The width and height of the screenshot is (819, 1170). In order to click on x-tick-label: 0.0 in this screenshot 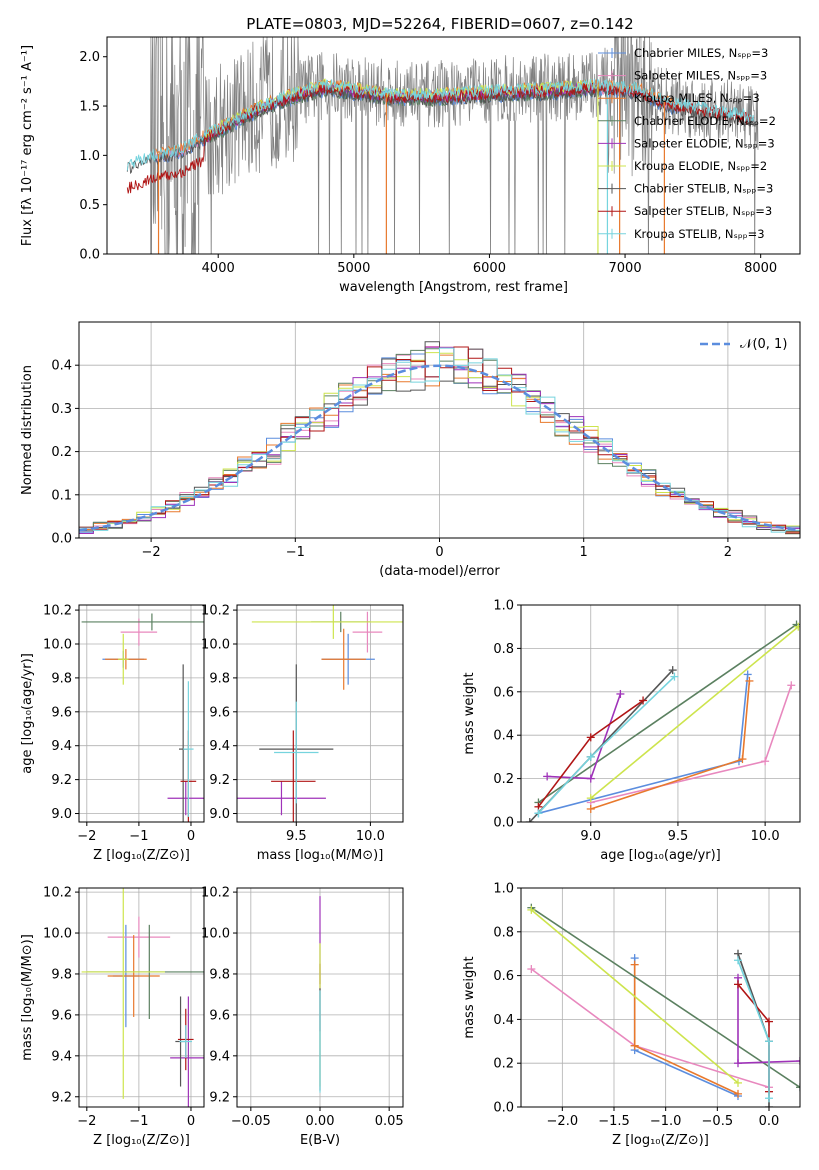, I will do `click(769, 1121)`.